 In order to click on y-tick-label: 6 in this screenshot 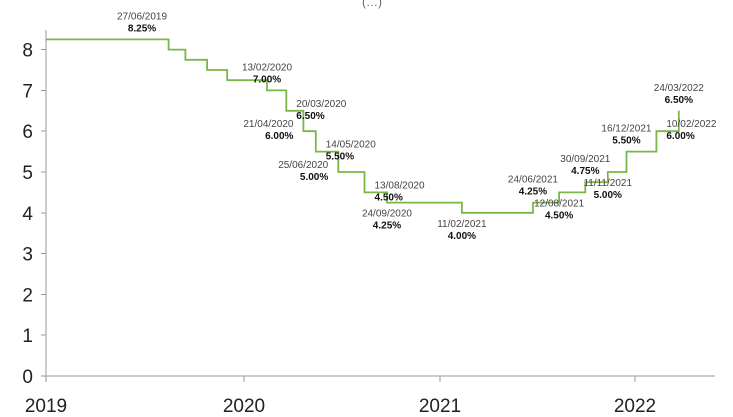, I will do `click(27, 132)`.